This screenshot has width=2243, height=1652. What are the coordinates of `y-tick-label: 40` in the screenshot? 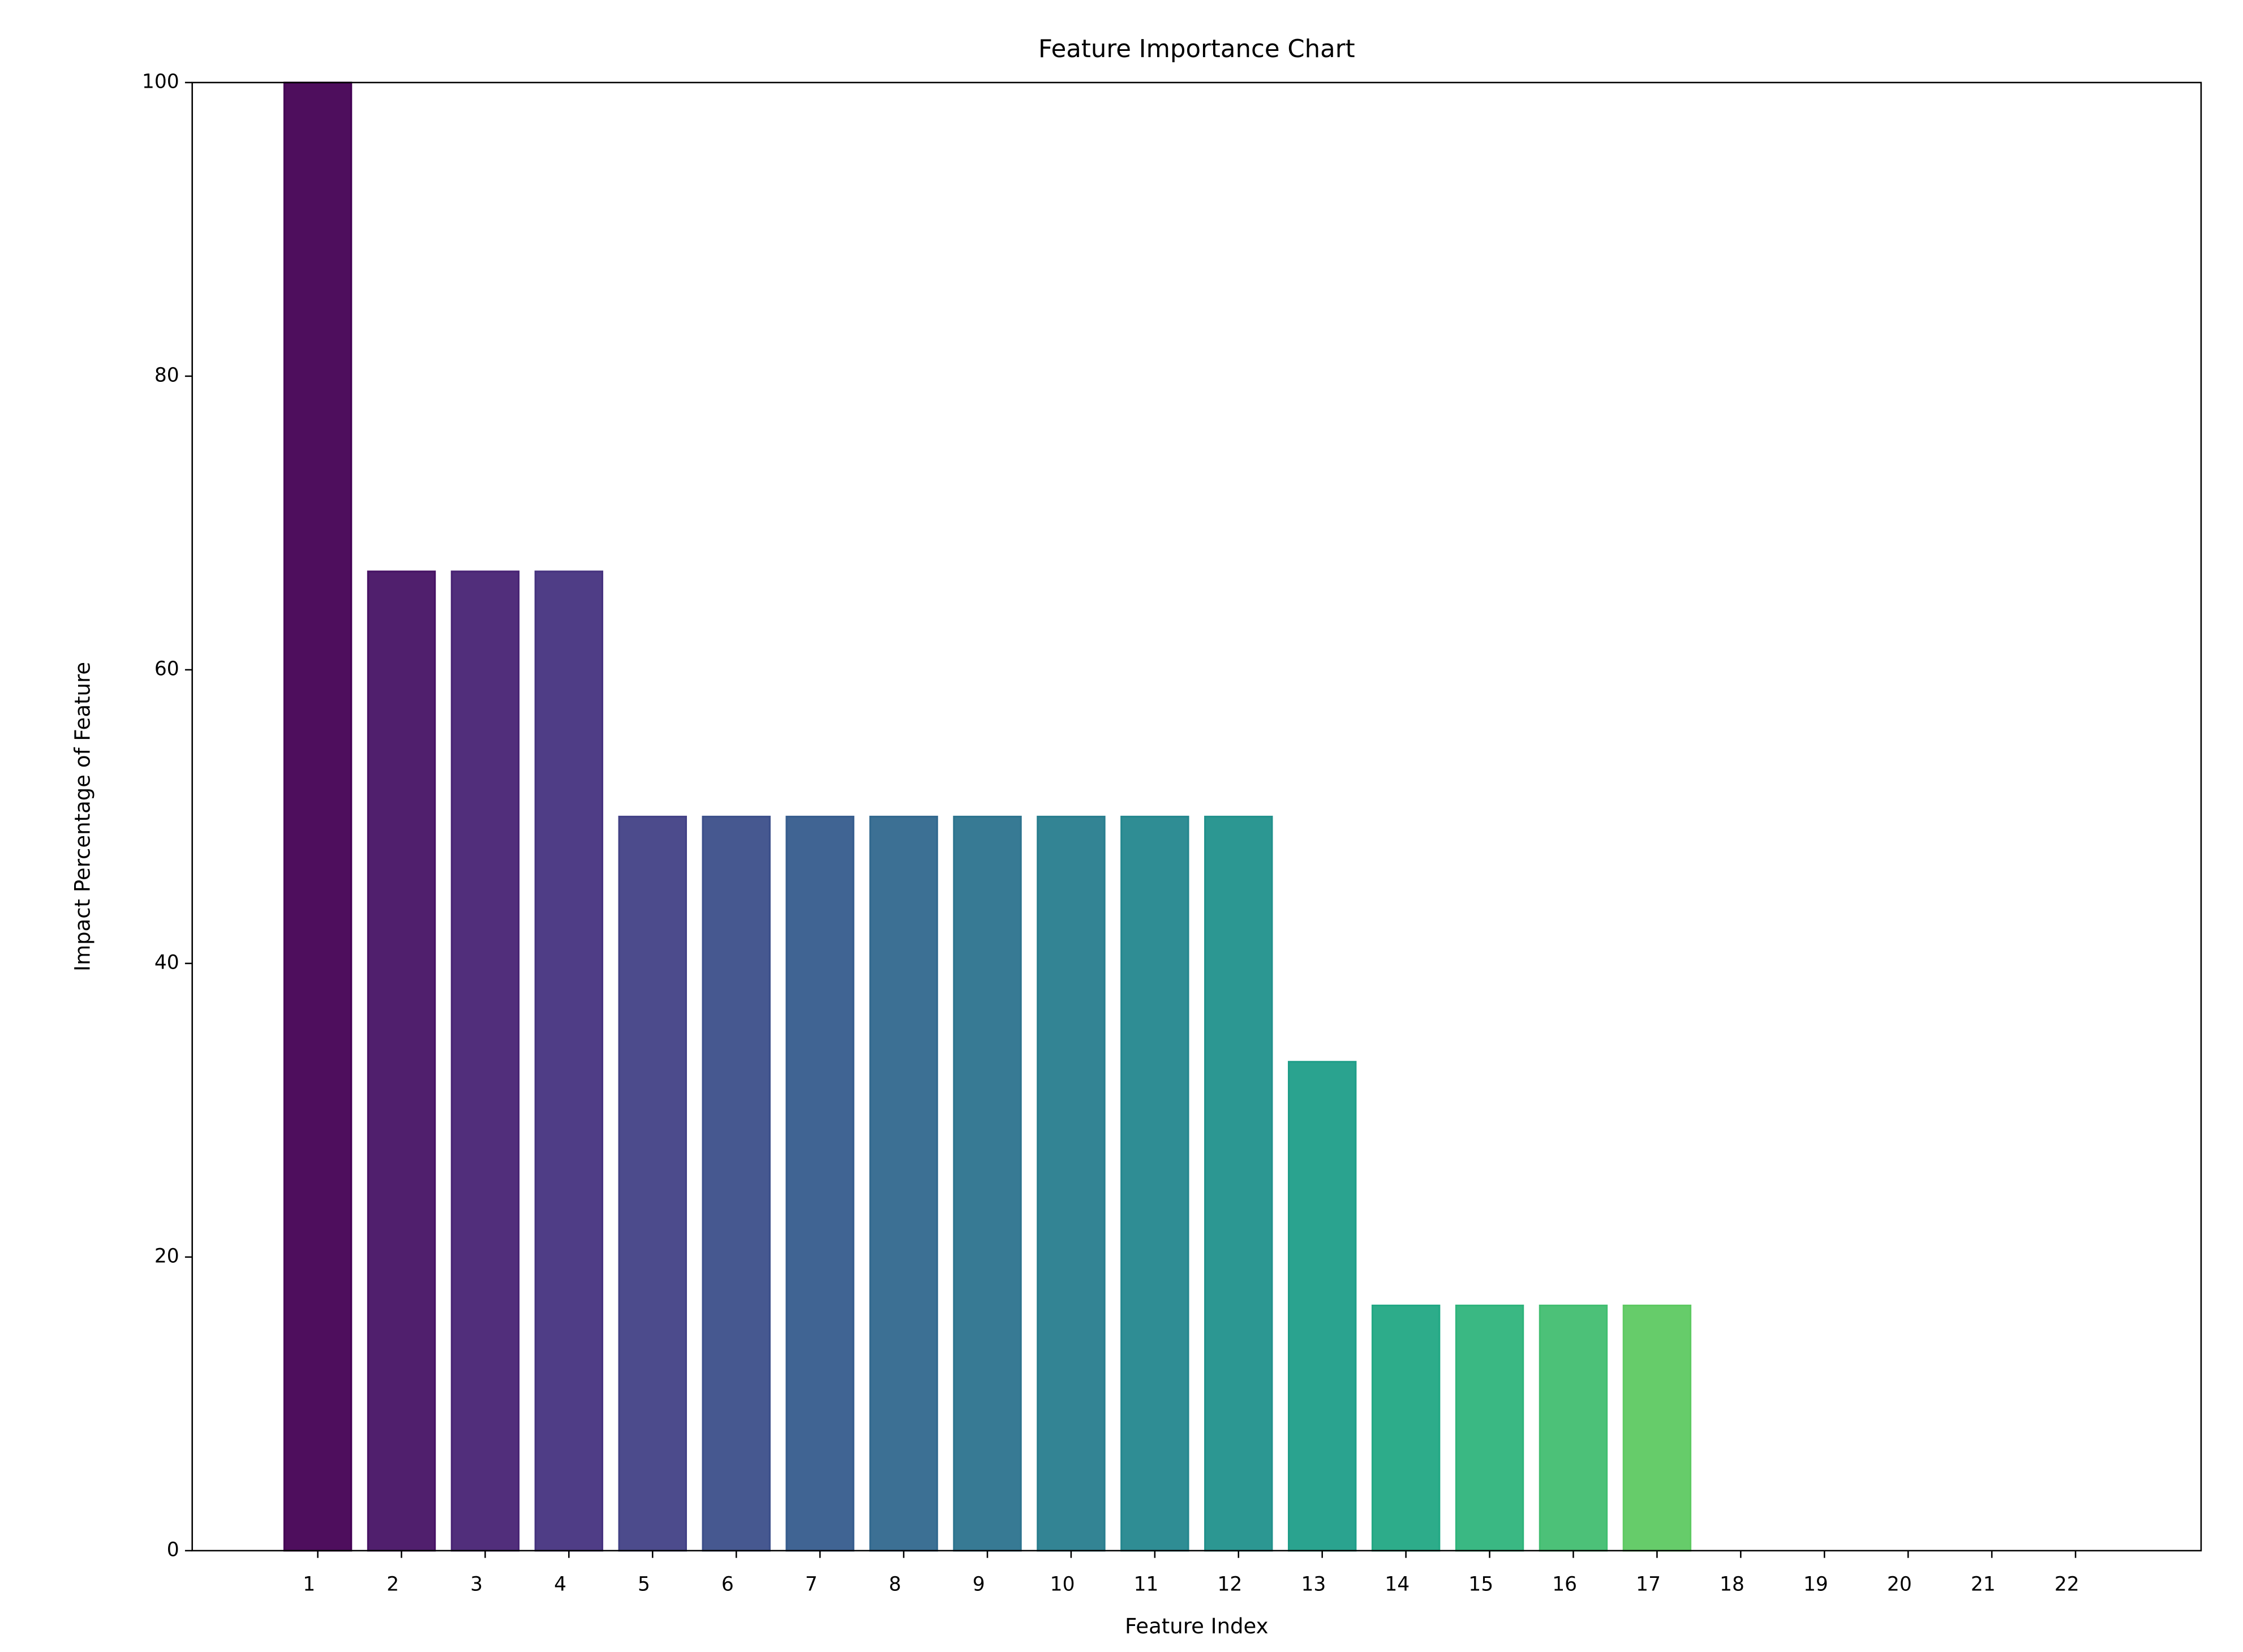 It's located at (166, 962).